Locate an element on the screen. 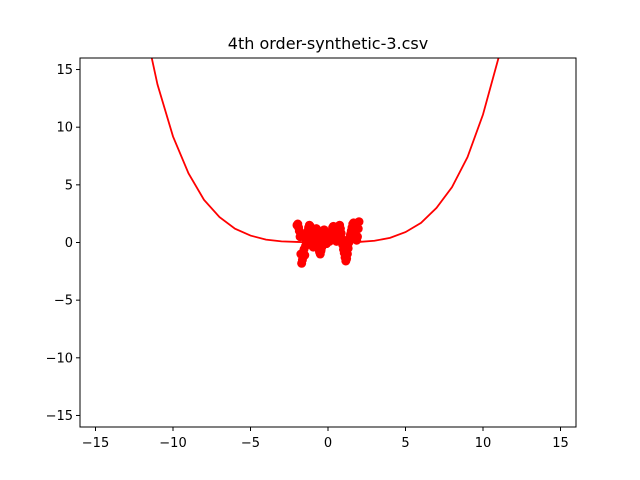 The image size is (640, 480). x-axis: −15 −10 −5 0 5 10 15 is located at coordinates (325, 439).